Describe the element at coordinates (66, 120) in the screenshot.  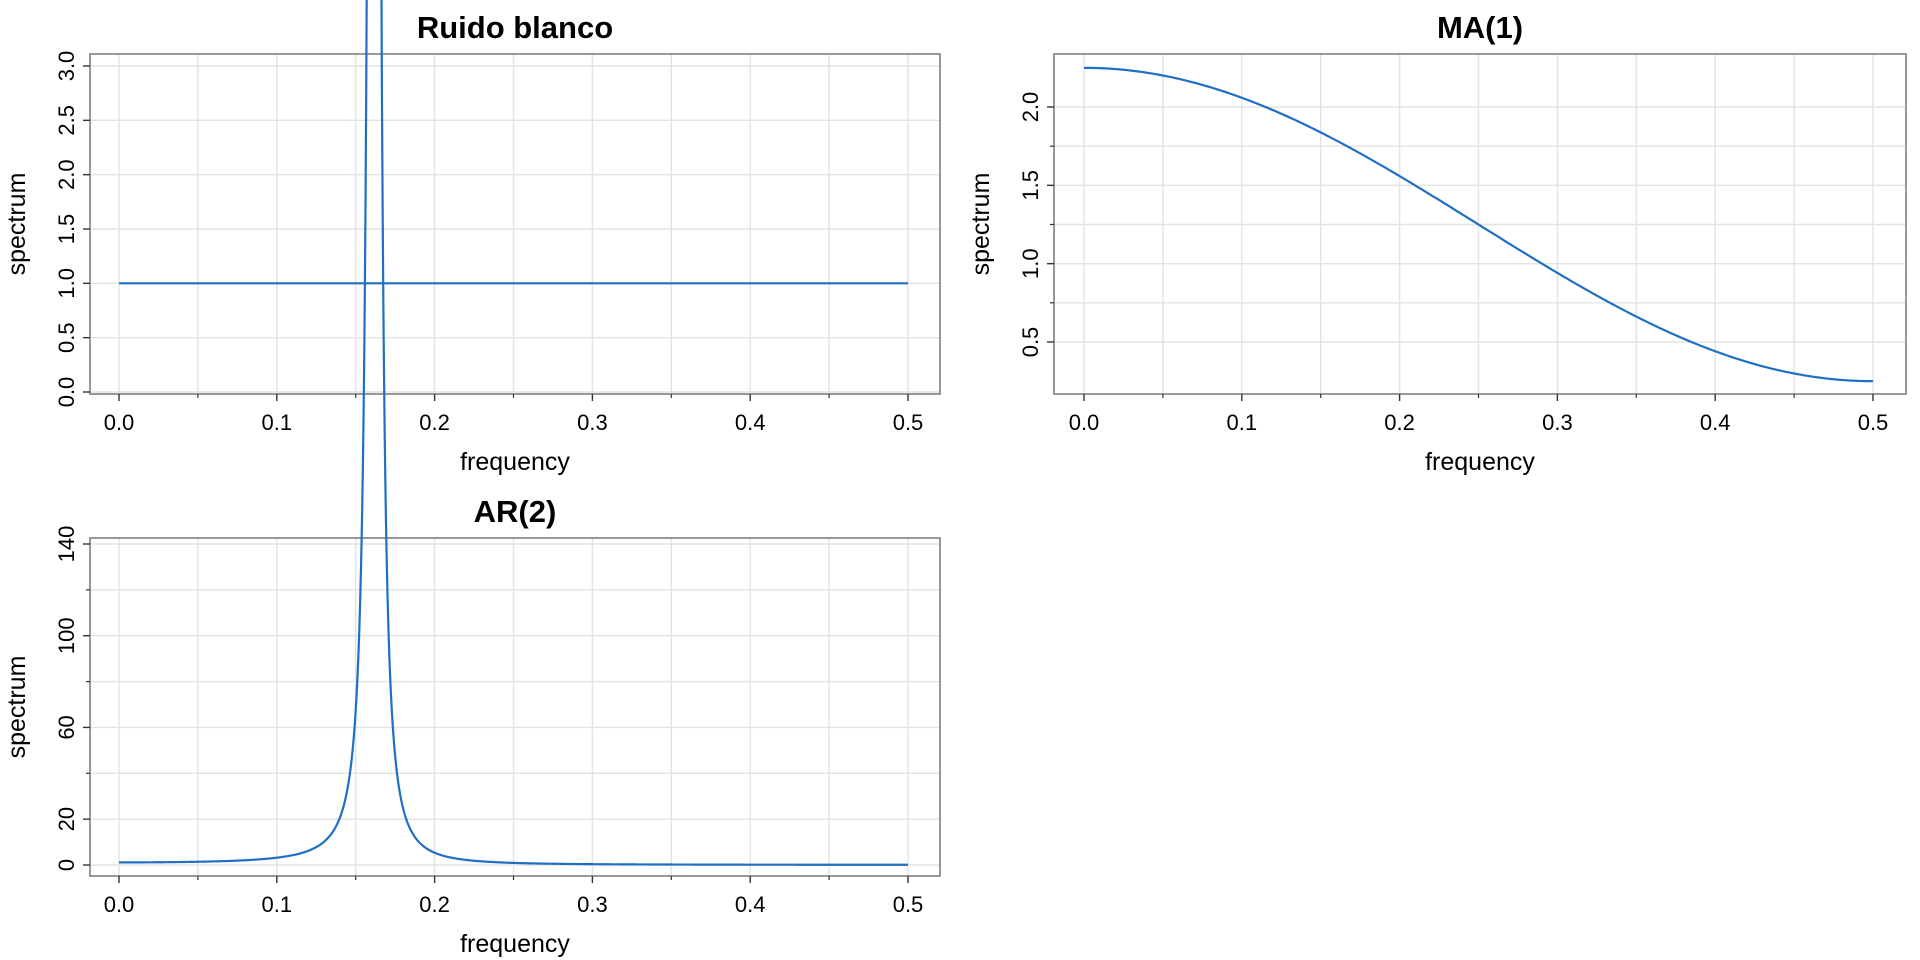
I see `y-tick-label: 2.5` at that location.